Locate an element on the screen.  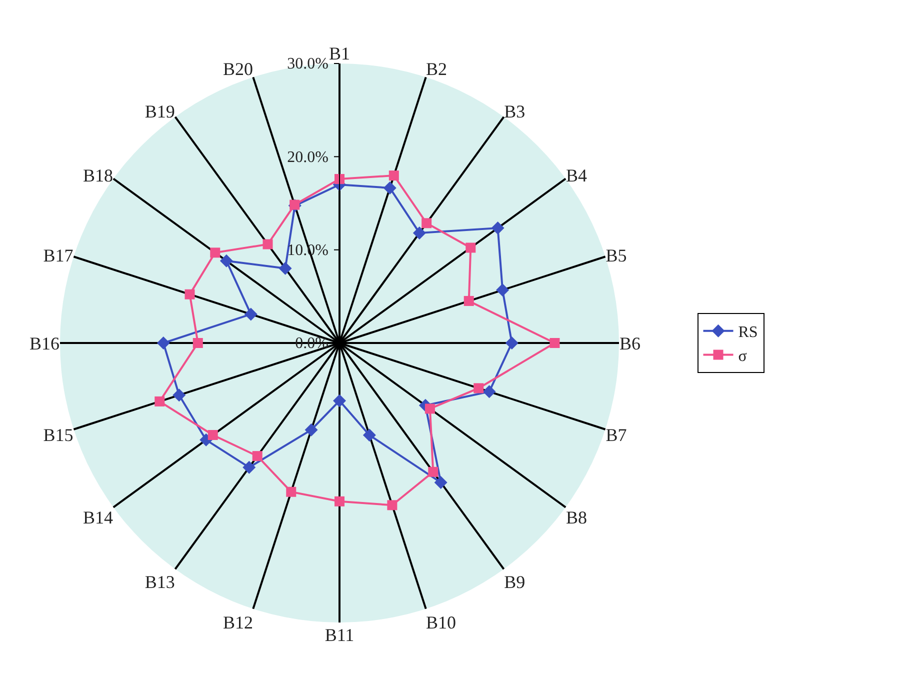
spoke-label: B3 is located at coordinates (515, 111).